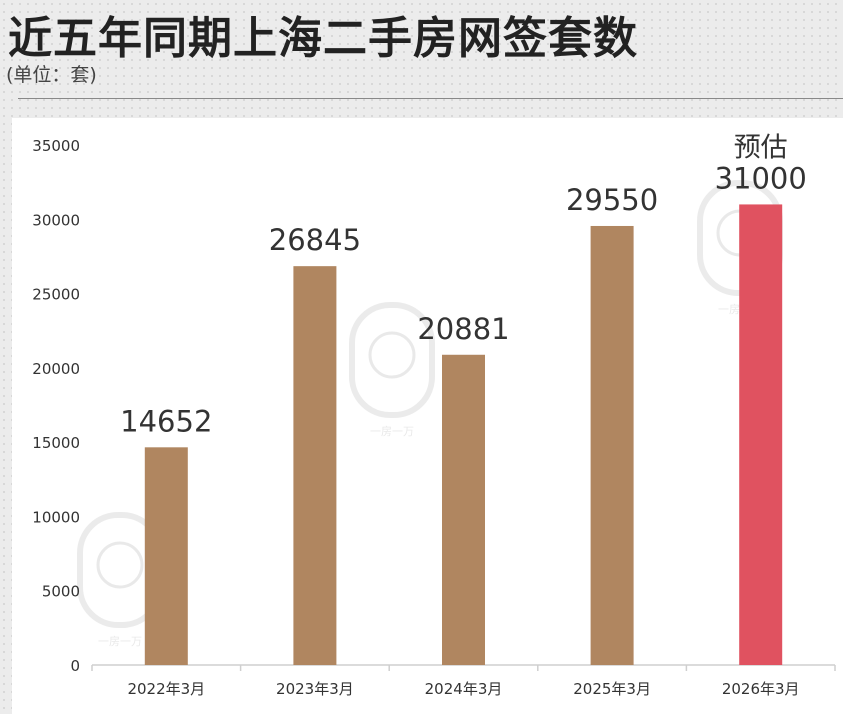 This screenshot has width=843, height=714. Describe the element at coordinates (392, 370) in the screenshot. I see `watermark-logo: 一房一万` at that location.